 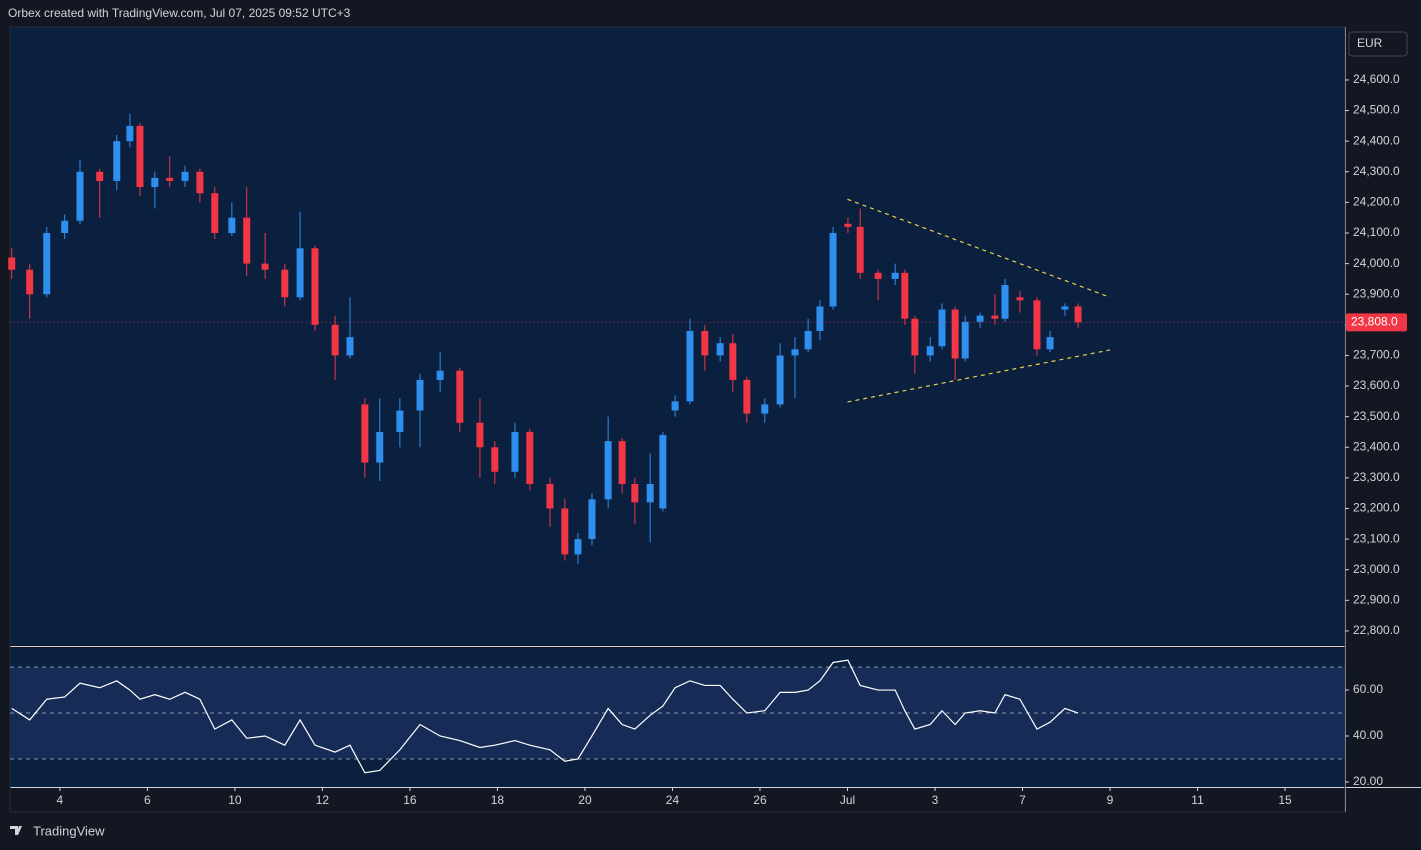 I want to click on y-tick-label: 23,900.0, so click(x=1376, y=293).